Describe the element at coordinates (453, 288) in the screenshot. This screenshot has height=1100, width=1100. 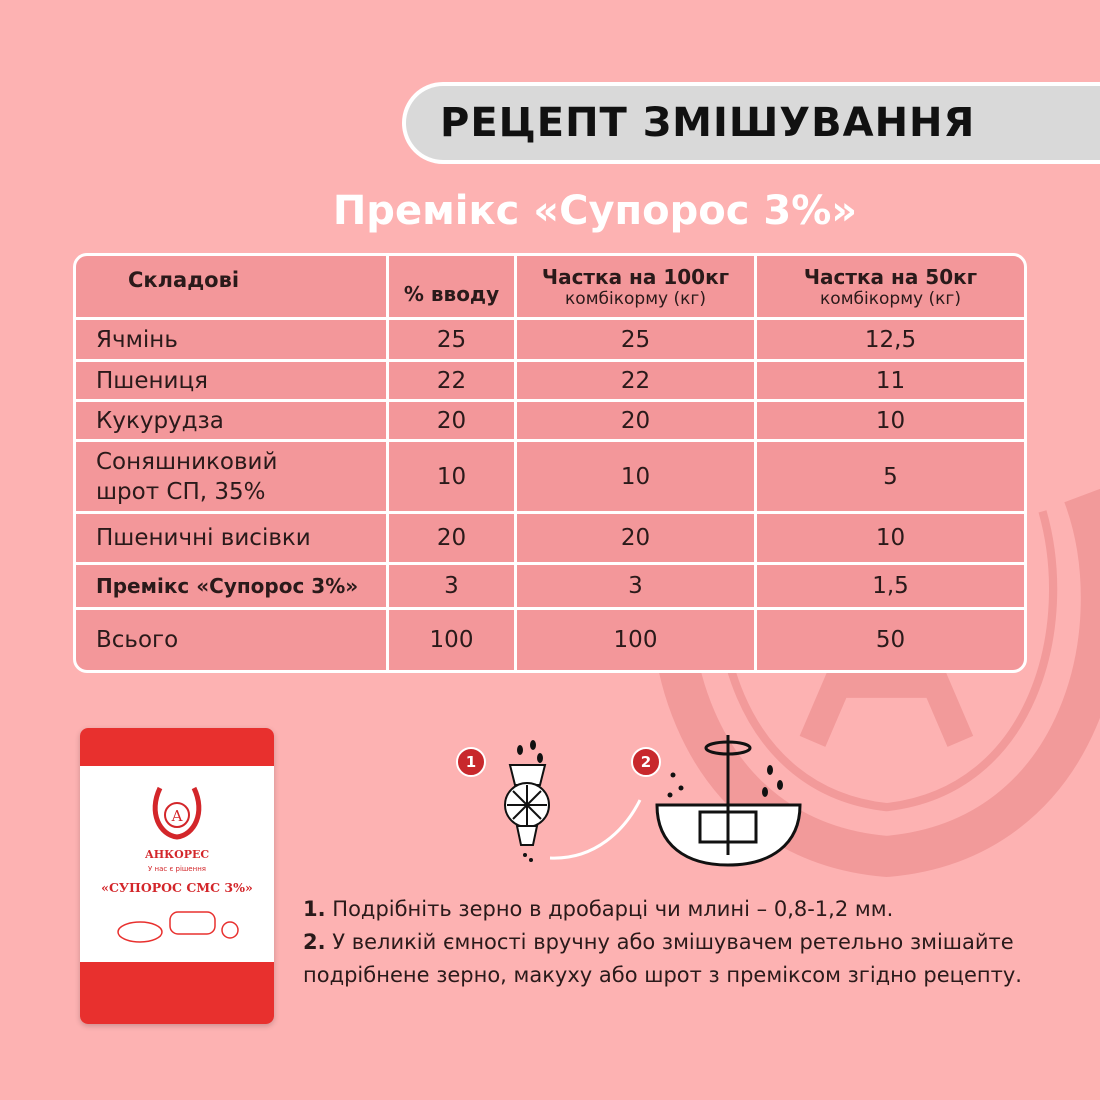
I see `header-percent: % вводу` at that location.